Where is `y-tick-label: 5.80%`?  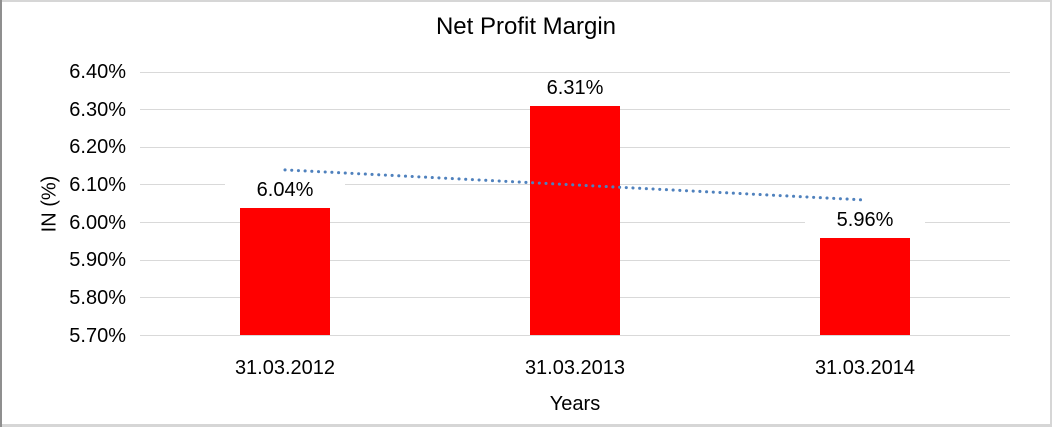
y-tick-label: 5.80% is located at coordinates (97, 297).